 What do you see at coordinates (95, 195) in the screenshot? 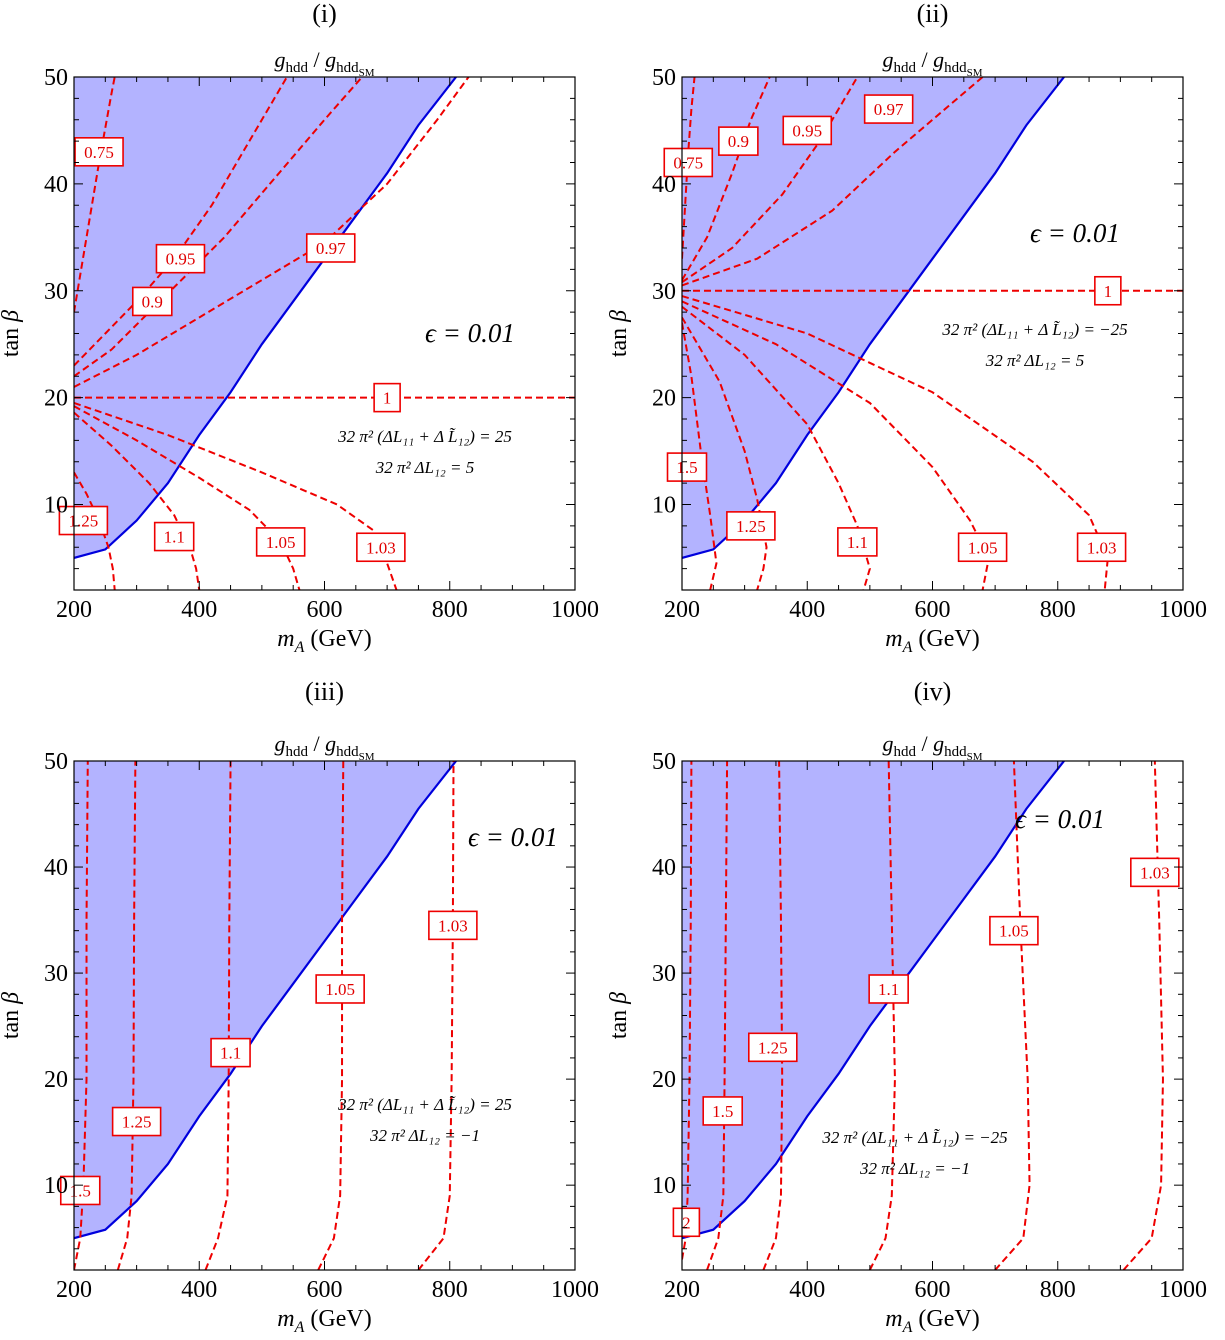
I see `contour-line-0.75` at bounding box center [95, 195].